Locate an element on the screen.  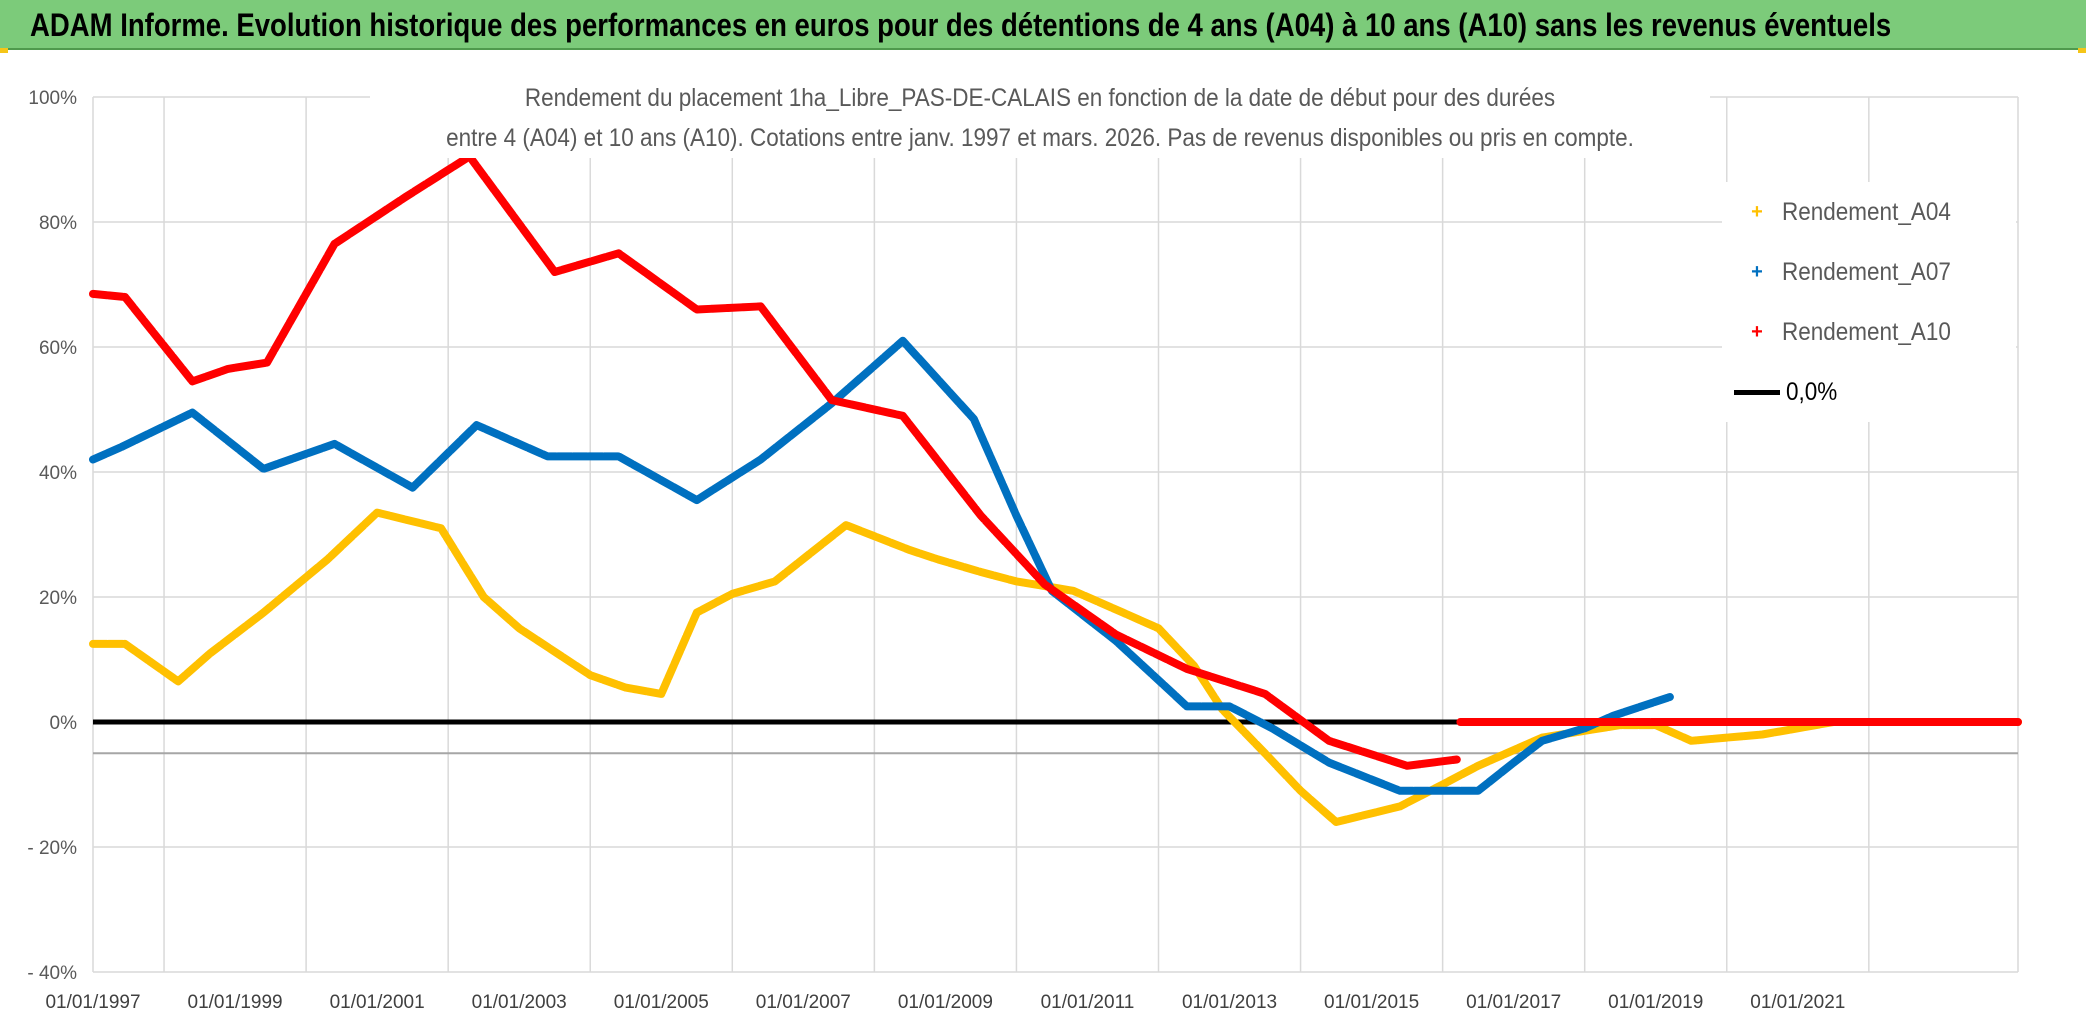
y-tick-label: 0% is located at coordinates (64, 723).